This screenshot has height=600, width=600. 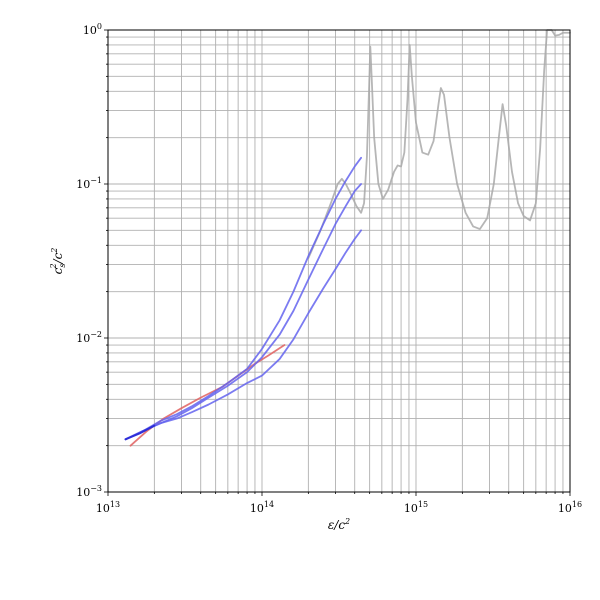 I want to click on x-tick-label: 1016, so click(x=570, y=507).